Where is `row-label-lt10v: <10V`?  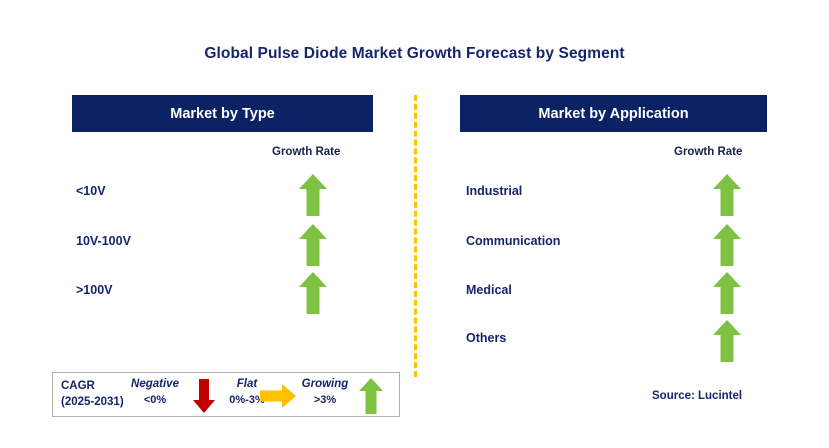
row-label-lt10v: <10V is located at coordinates (91, 191).